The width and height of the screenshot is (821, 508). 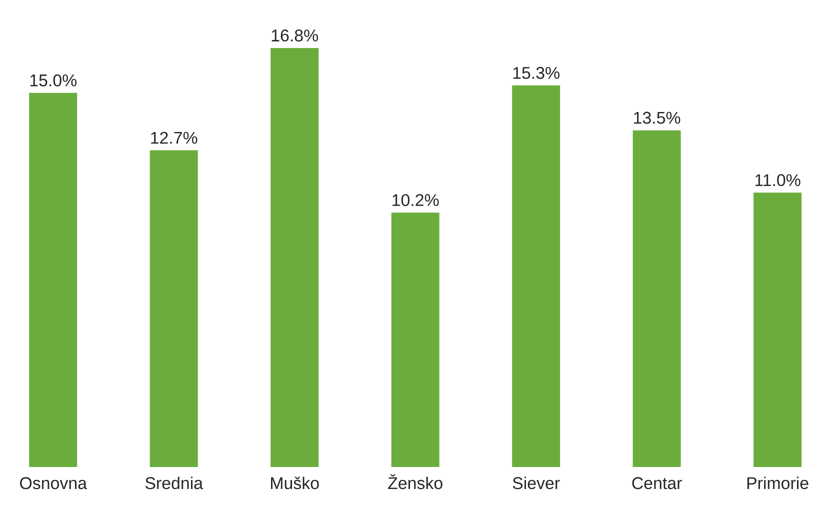 What do you see at coordinates (415, 482) in the screenshot?
I see `x-tick-label: Žensko` at bounding box center [415, 482].